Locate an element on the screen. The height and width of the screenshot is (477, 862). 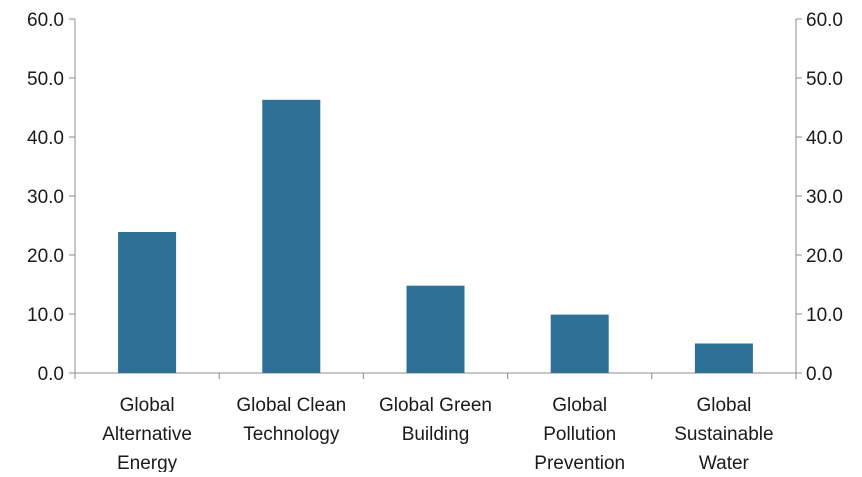
x-category-label-line: Building is located at coordinates (436, 434).